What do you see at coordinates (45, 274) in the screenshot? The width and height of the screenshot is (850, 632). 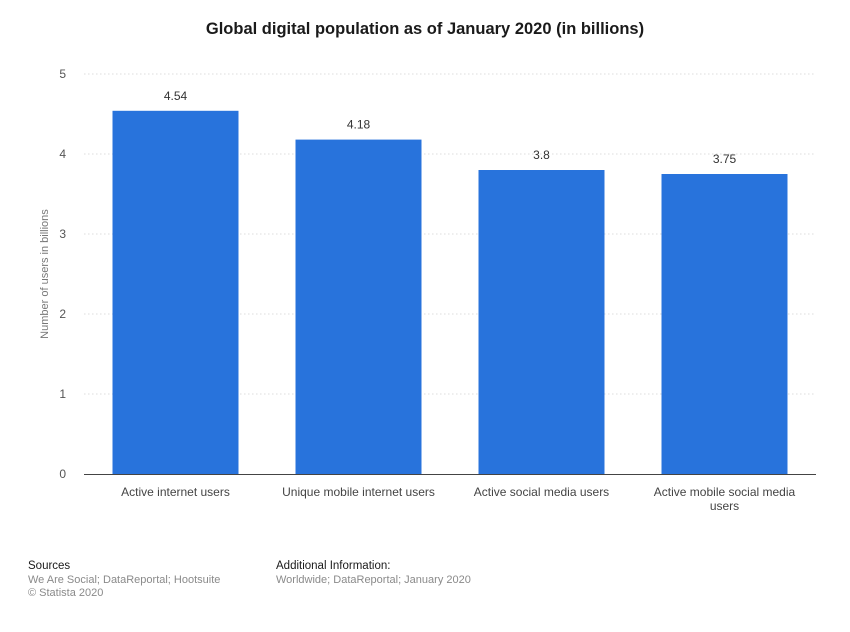 I see `y-axis-title: Number of users in billions` at bounding box center [45, 274].